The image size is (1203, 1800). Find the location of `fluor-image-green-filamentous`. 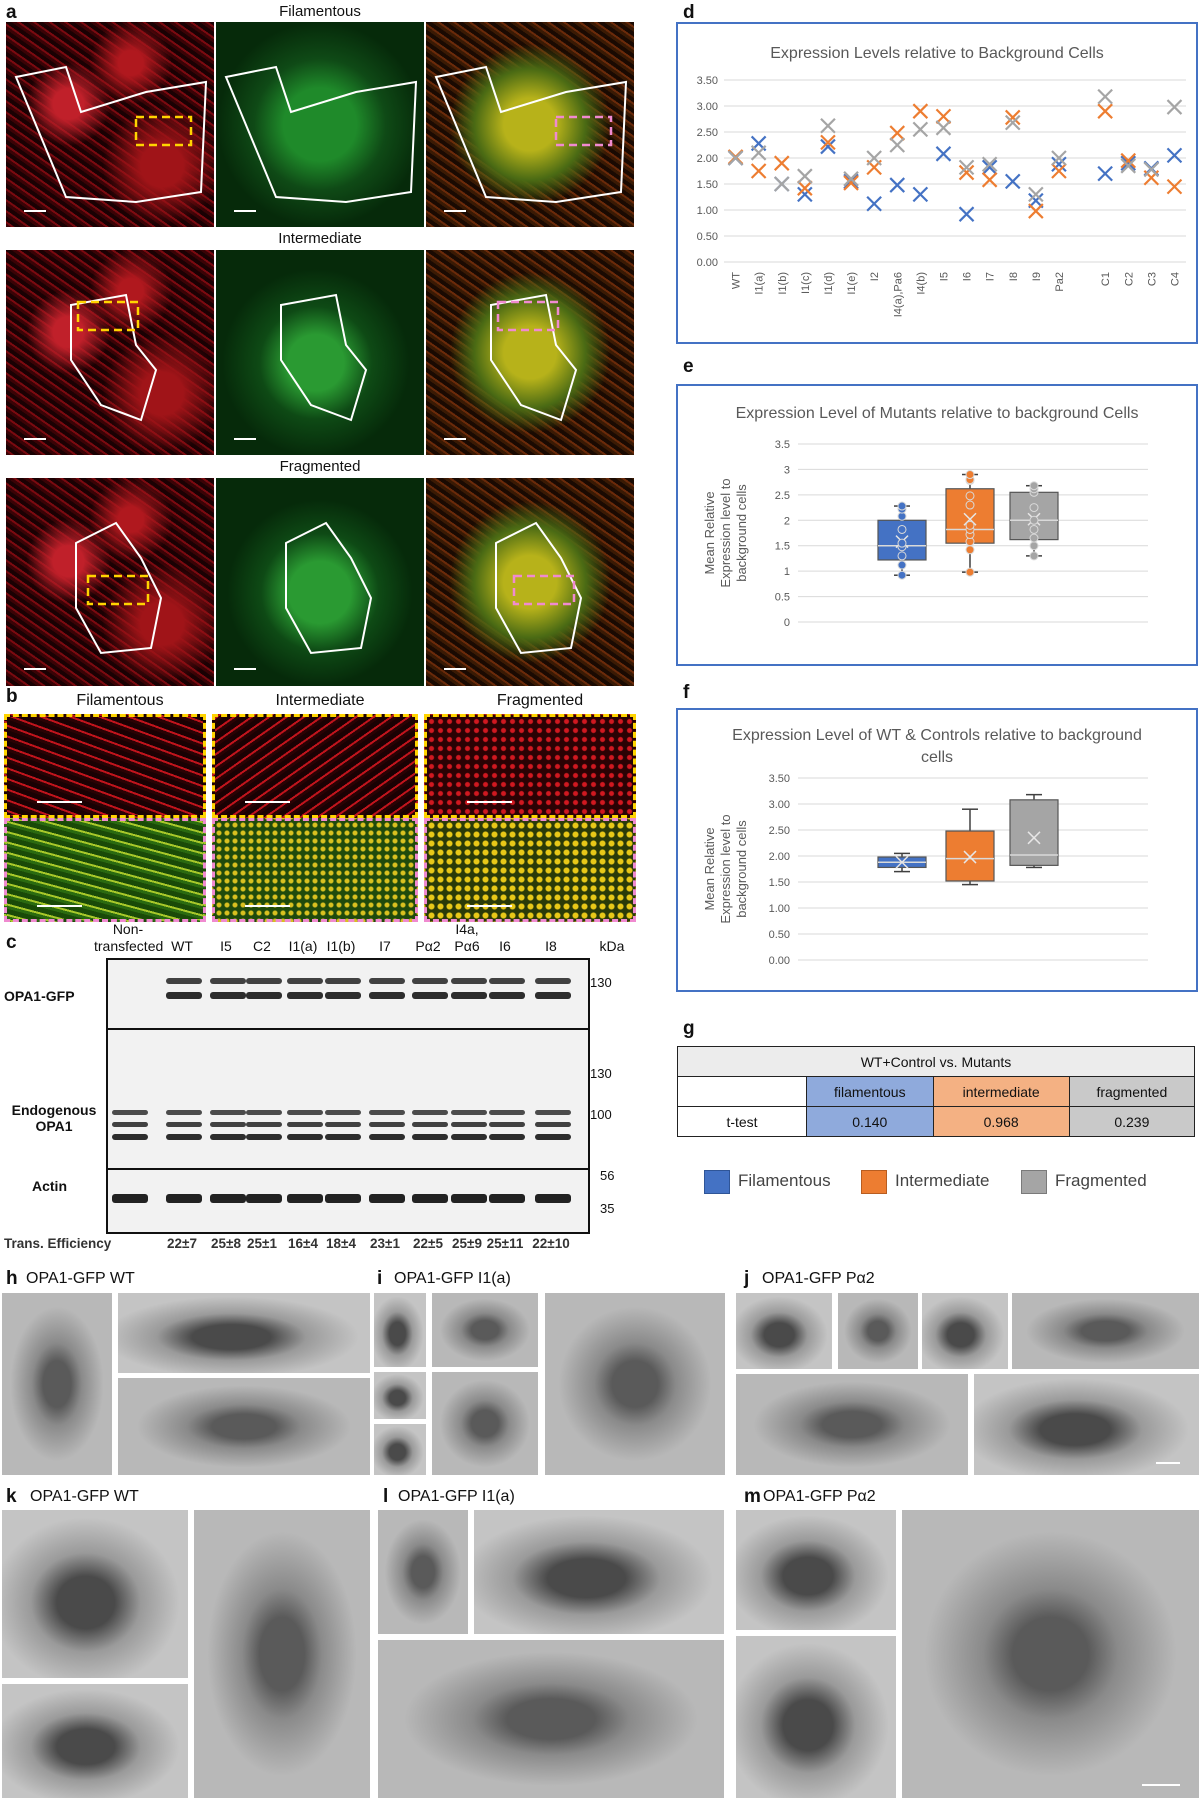

fluor-image-green-filamentous is located at coordinates (320, 124).